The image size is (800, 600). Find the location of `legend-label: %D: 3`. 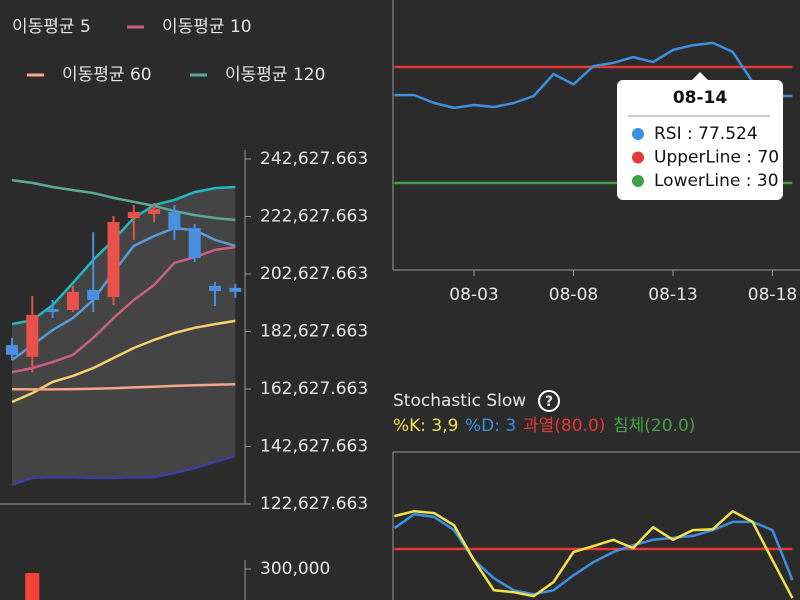

legend-label: %D: 3 is located at coordinates (490, 426).